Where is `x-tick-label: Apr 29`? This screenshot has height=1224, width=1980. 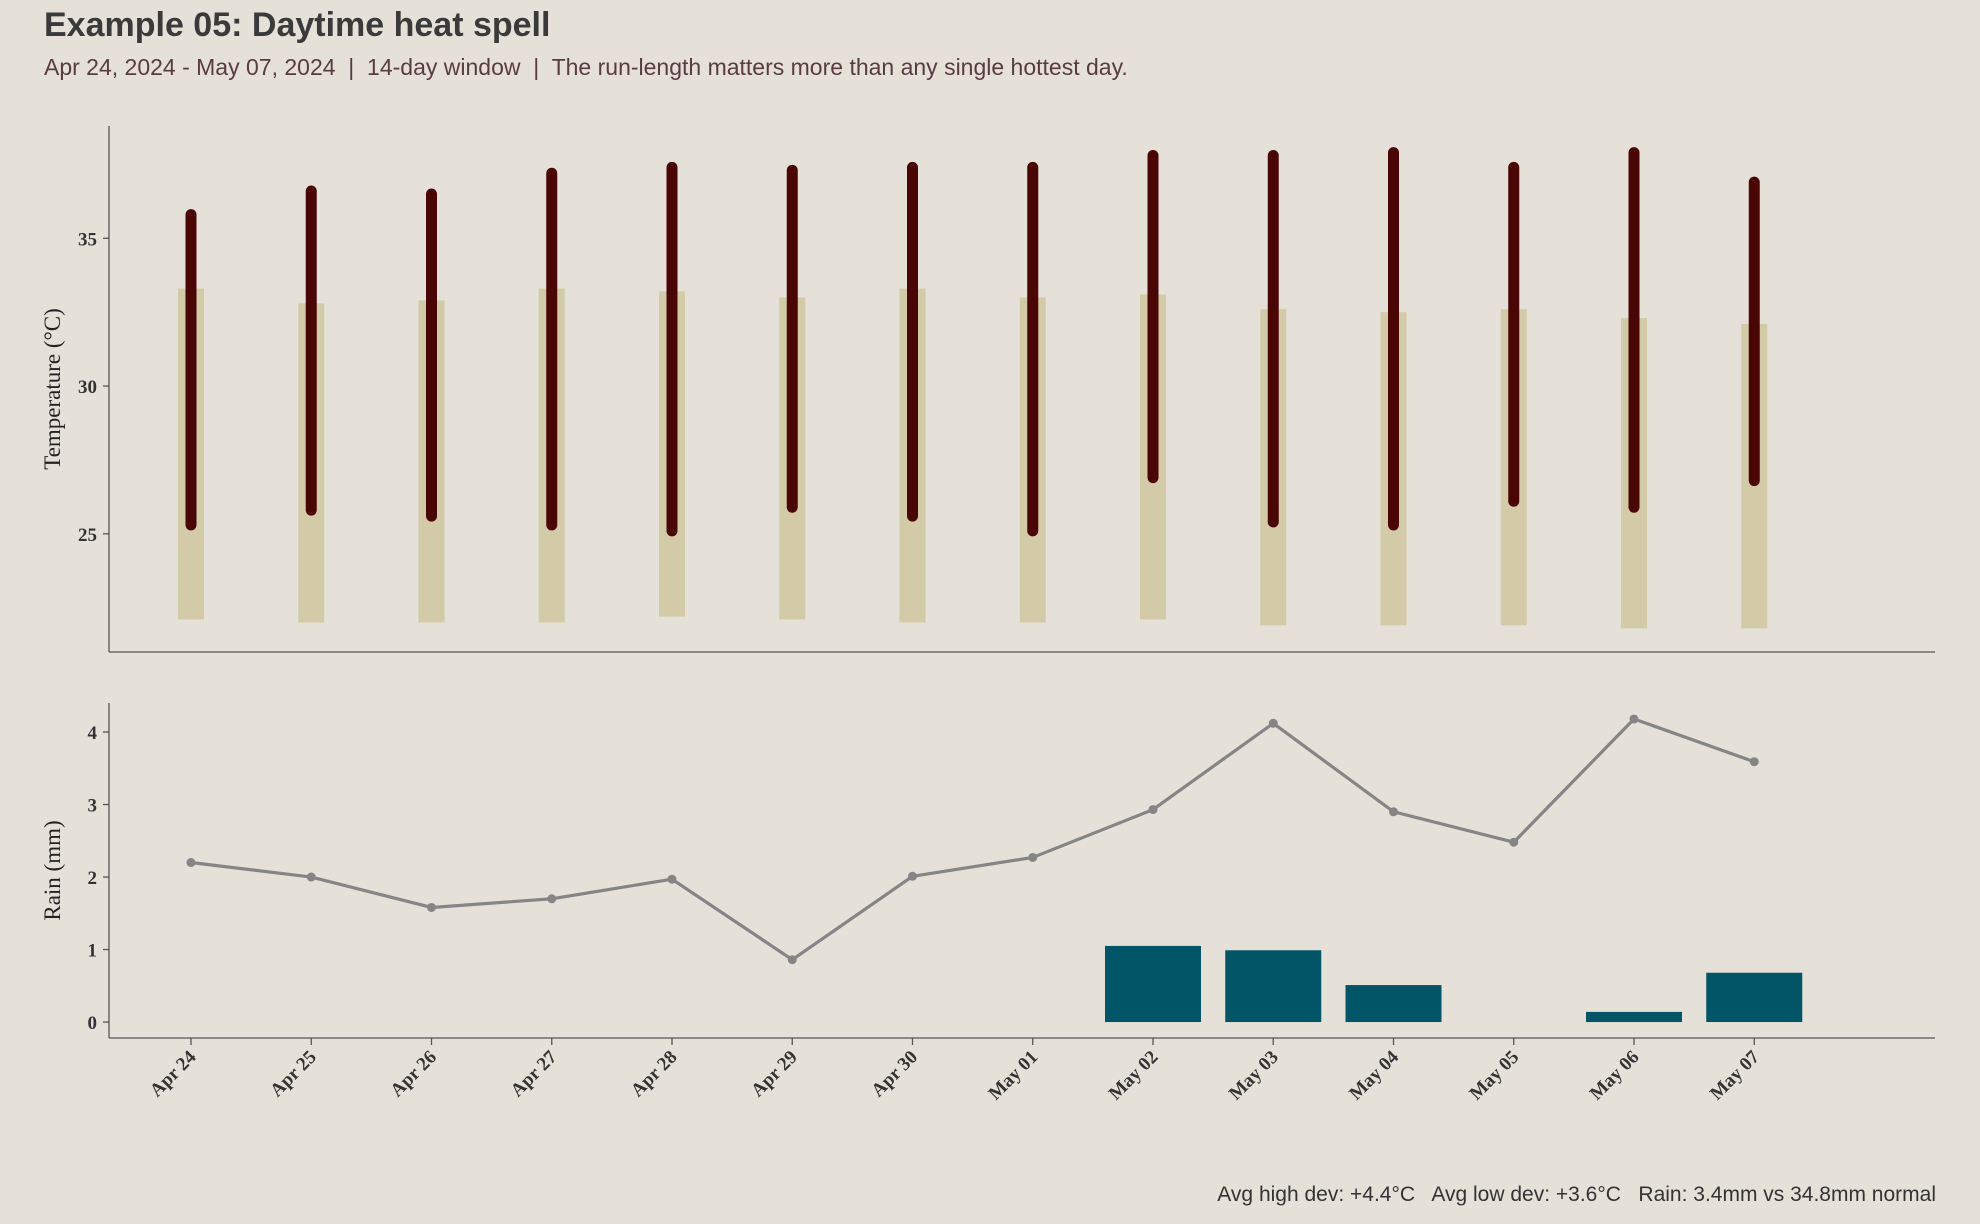
x-tick-label: Apr 29 is located at coordinates (774, 1074).